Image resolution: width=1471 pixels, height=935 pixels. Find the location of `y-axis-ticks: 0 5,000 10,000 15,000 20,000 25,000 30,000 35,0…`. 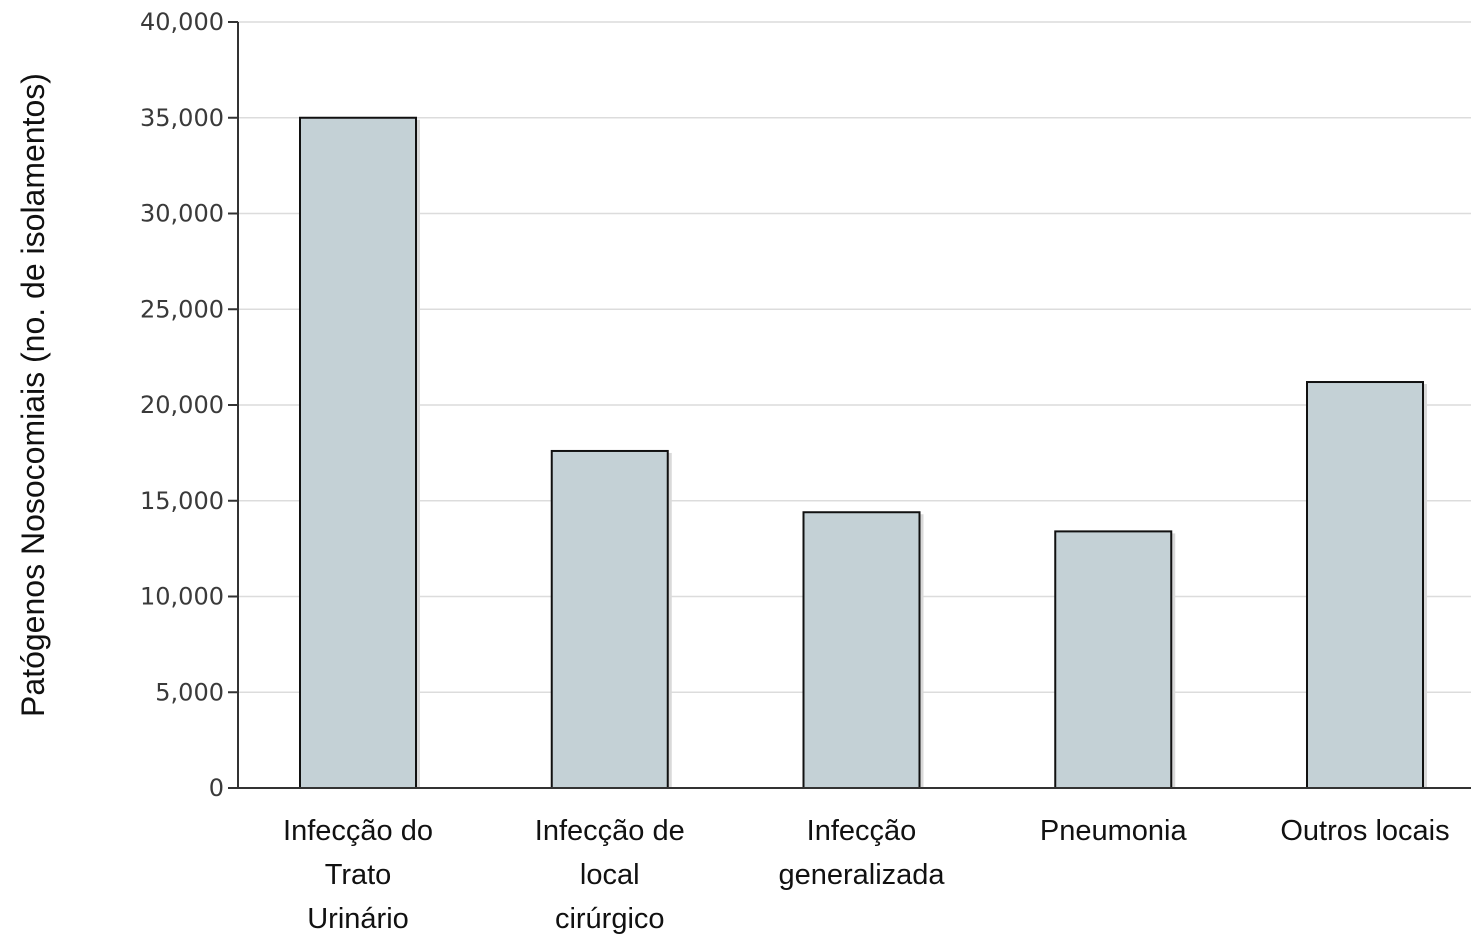

y-axis-ticks: 0 5,000 10,000 15,000 20,000 25,000 30,000 35,0… is located at coordinates (189, 405).